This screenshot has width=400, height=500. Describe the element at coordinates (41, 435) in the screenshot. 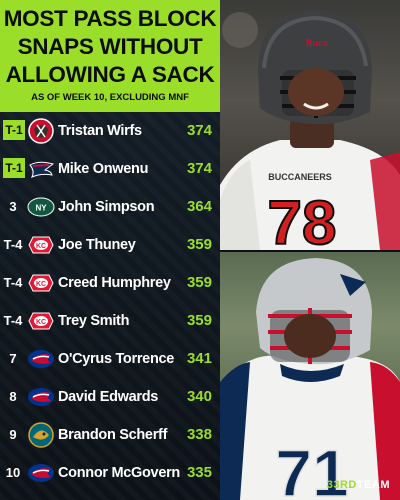

I see `jaguars-logo-icon` at that location.